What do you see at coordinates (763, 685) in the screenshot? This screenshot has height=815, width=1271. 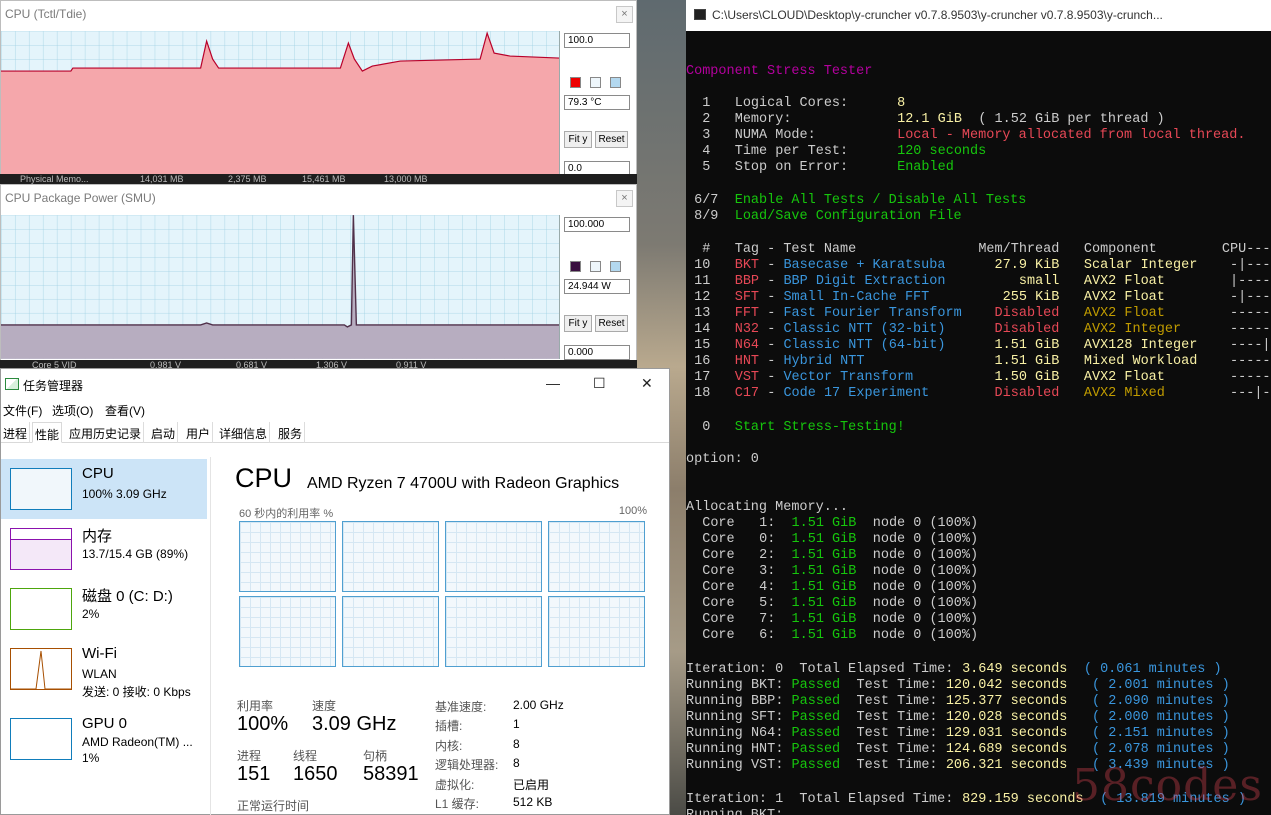 I see `console-text: BKT` at bounding box center [763, 685].